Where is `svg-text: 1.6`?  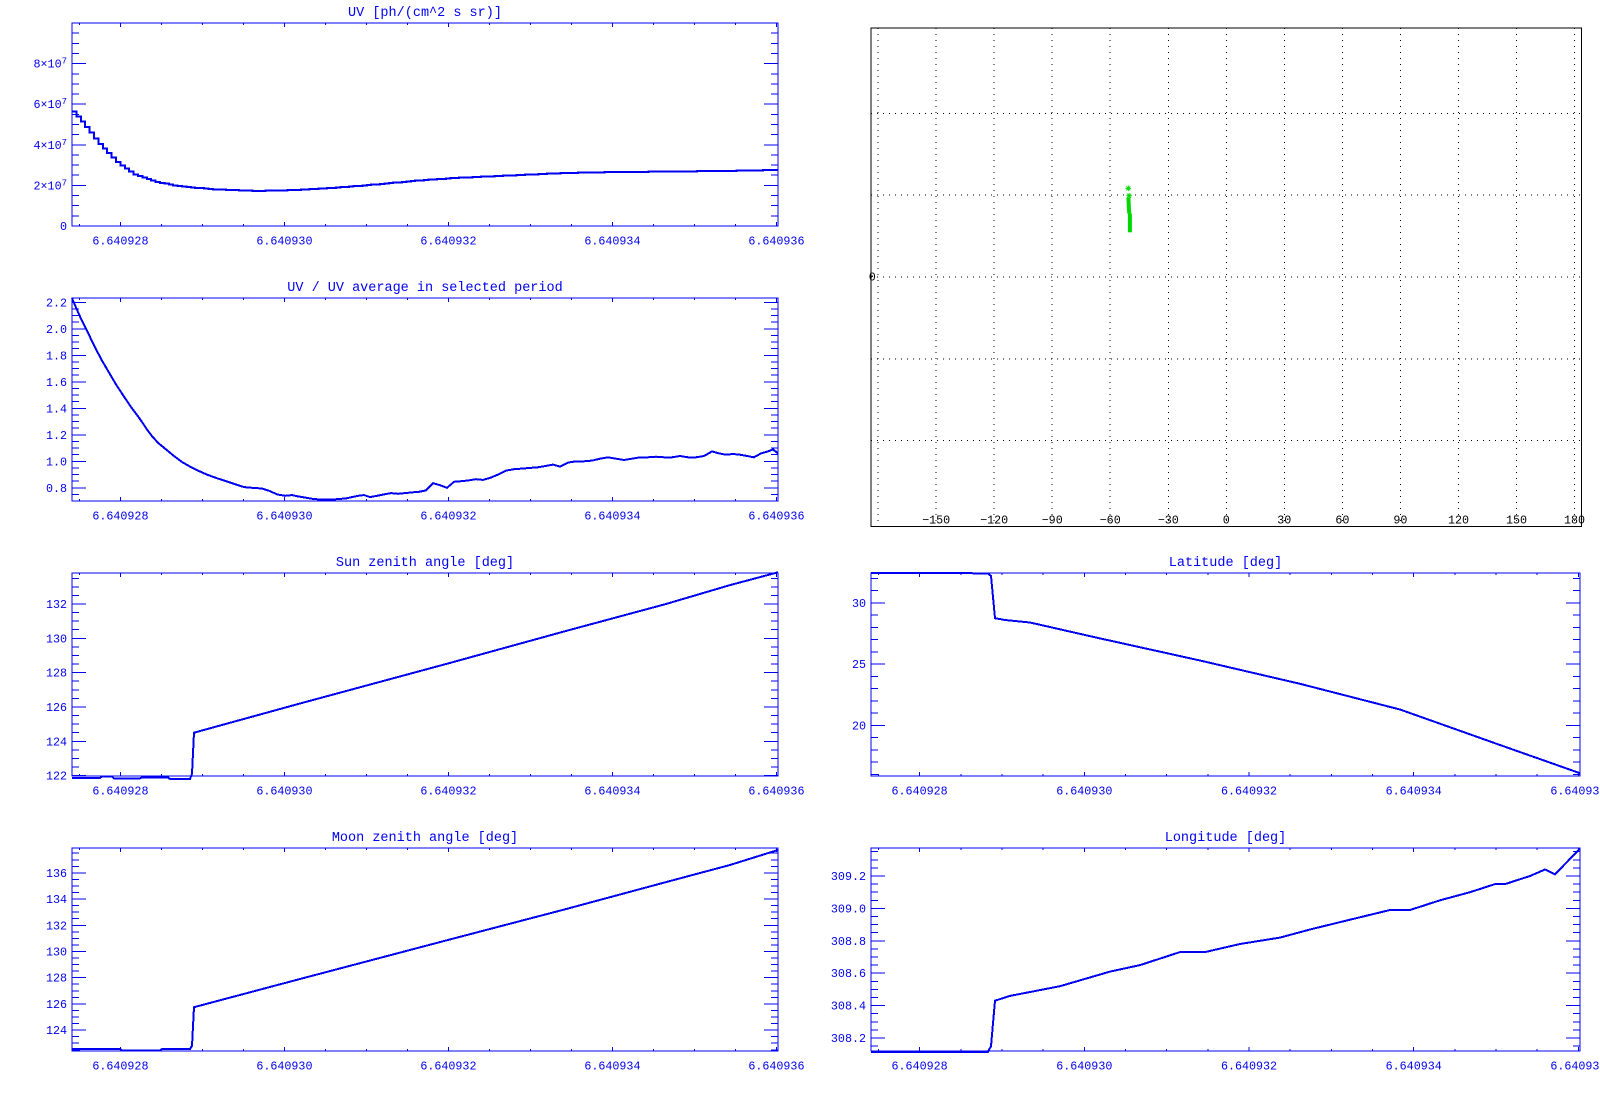 svg-text: 1.6 is located at coordinates (56, 383).